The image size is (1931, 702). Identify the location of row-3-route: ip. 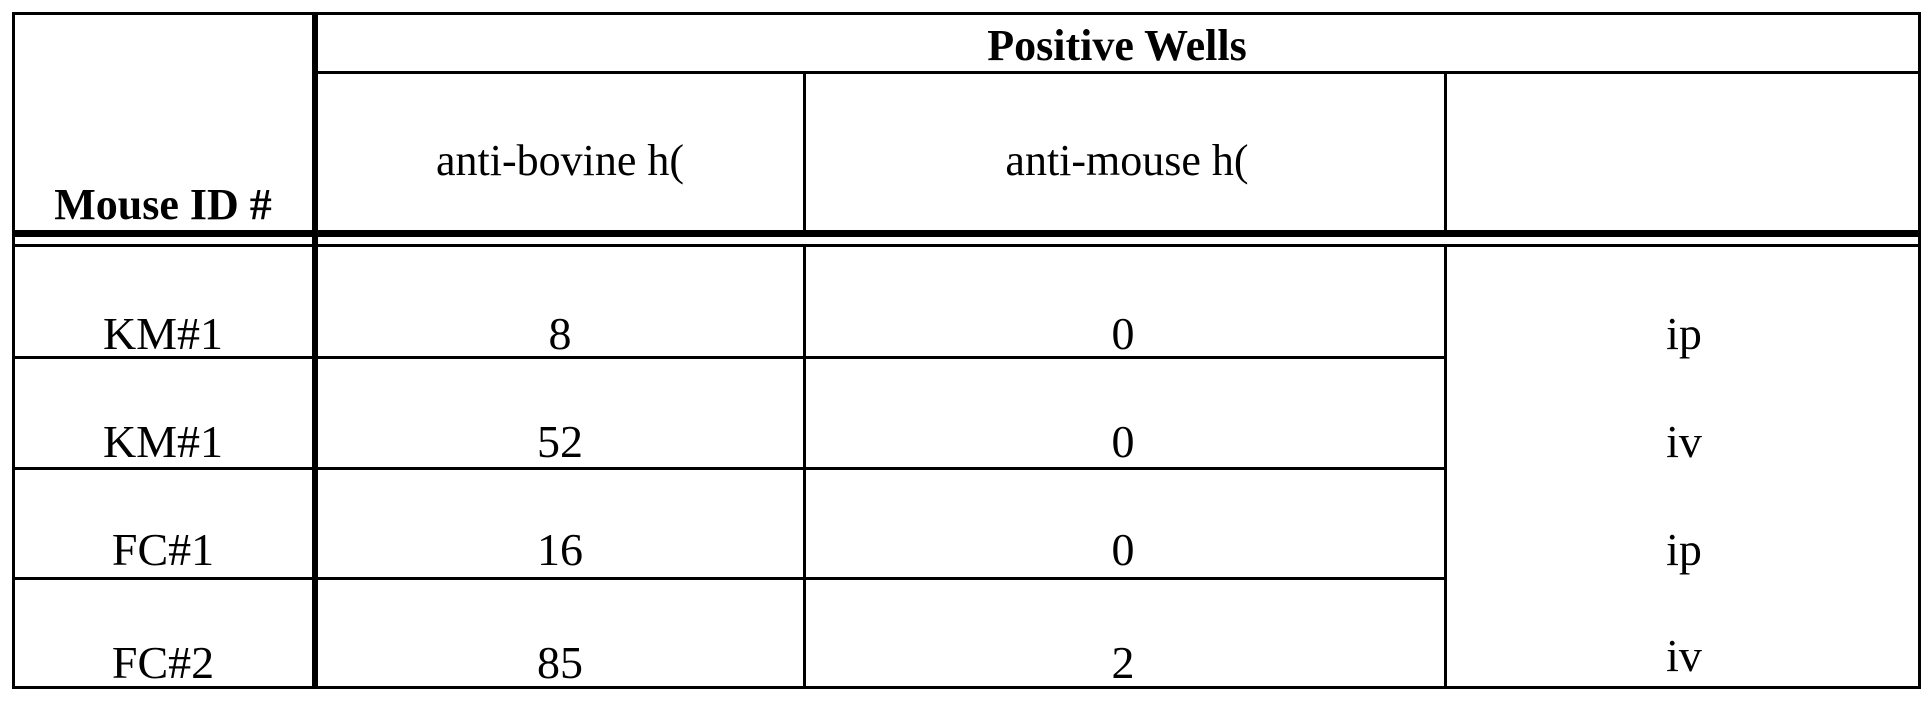
(1684, 549).